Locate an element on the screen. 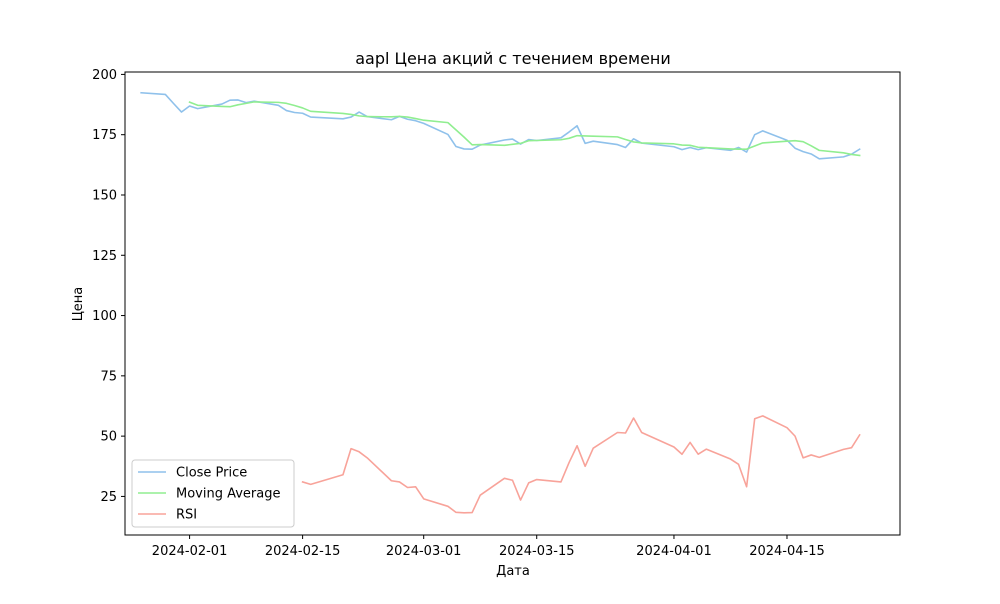 The width and height of the screenshot is (1000, 604). y-tick-label: 200 is located at coordinates (104, 75).